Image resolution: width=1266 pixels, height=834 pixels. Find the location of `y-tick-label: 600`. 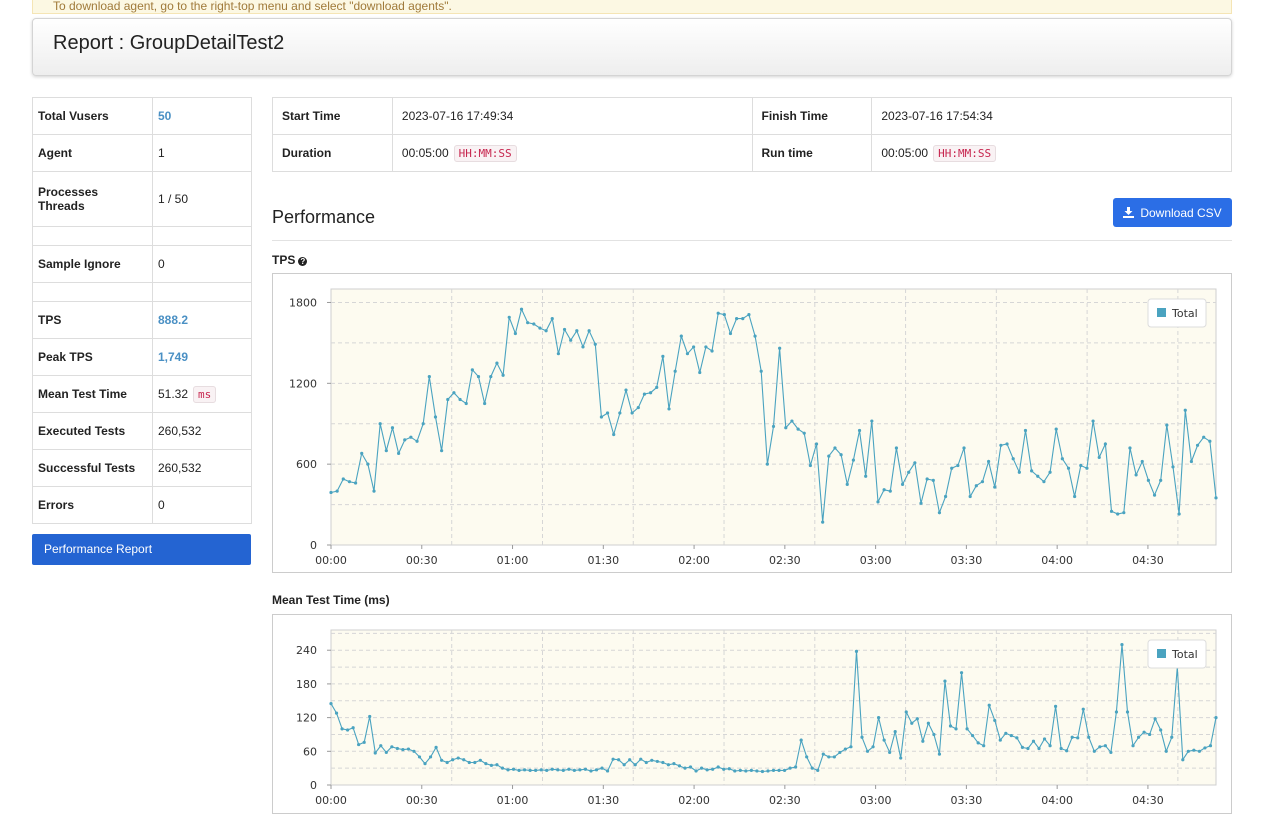

y-tick-label: 600 is located at coordinates (306, 464).